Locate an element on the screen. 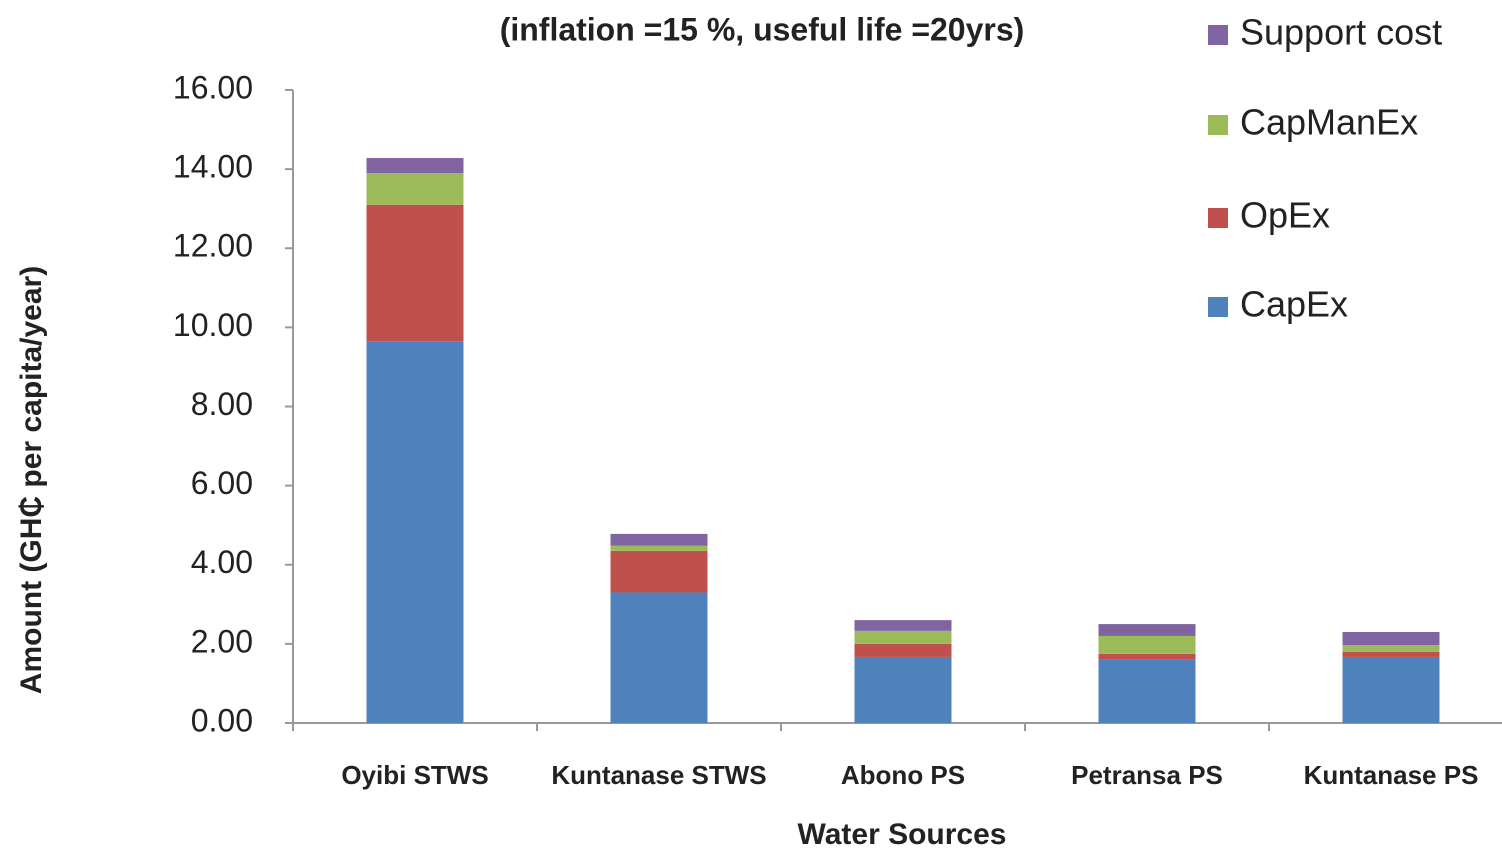 This screenshot has height=850, width=1502. legend-label: CapEx is located at coordinates (1294, 304).